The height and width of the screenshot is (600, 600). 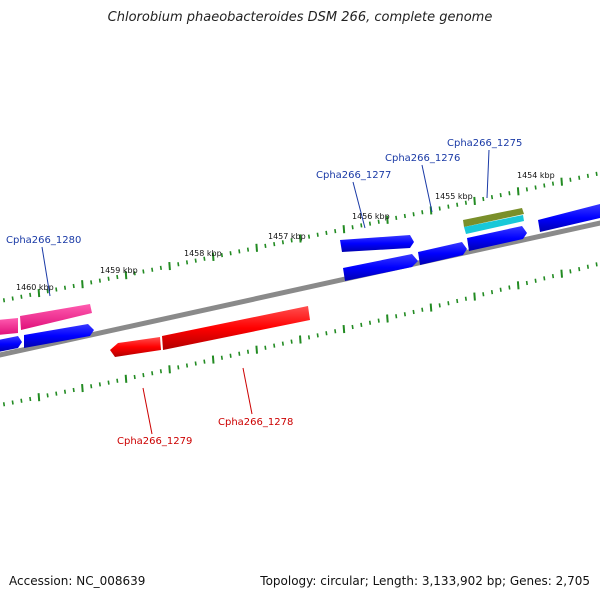 I want to click on scale-label-1454: 1454 kbp, so click(x=536, y=175).